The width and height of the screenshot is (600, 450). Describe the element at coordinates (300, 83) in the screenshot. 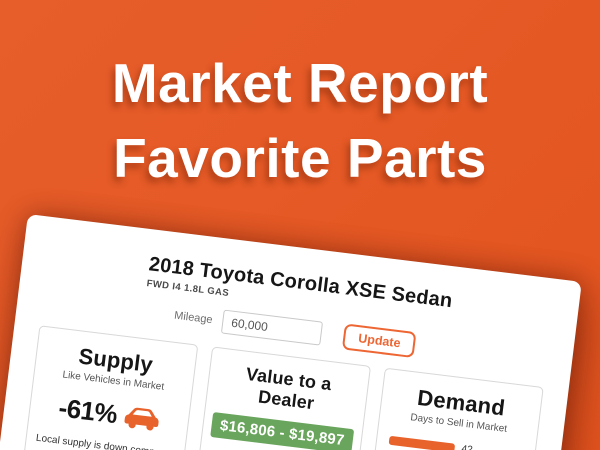

I see `headline-line-1: Market Report` at that location.